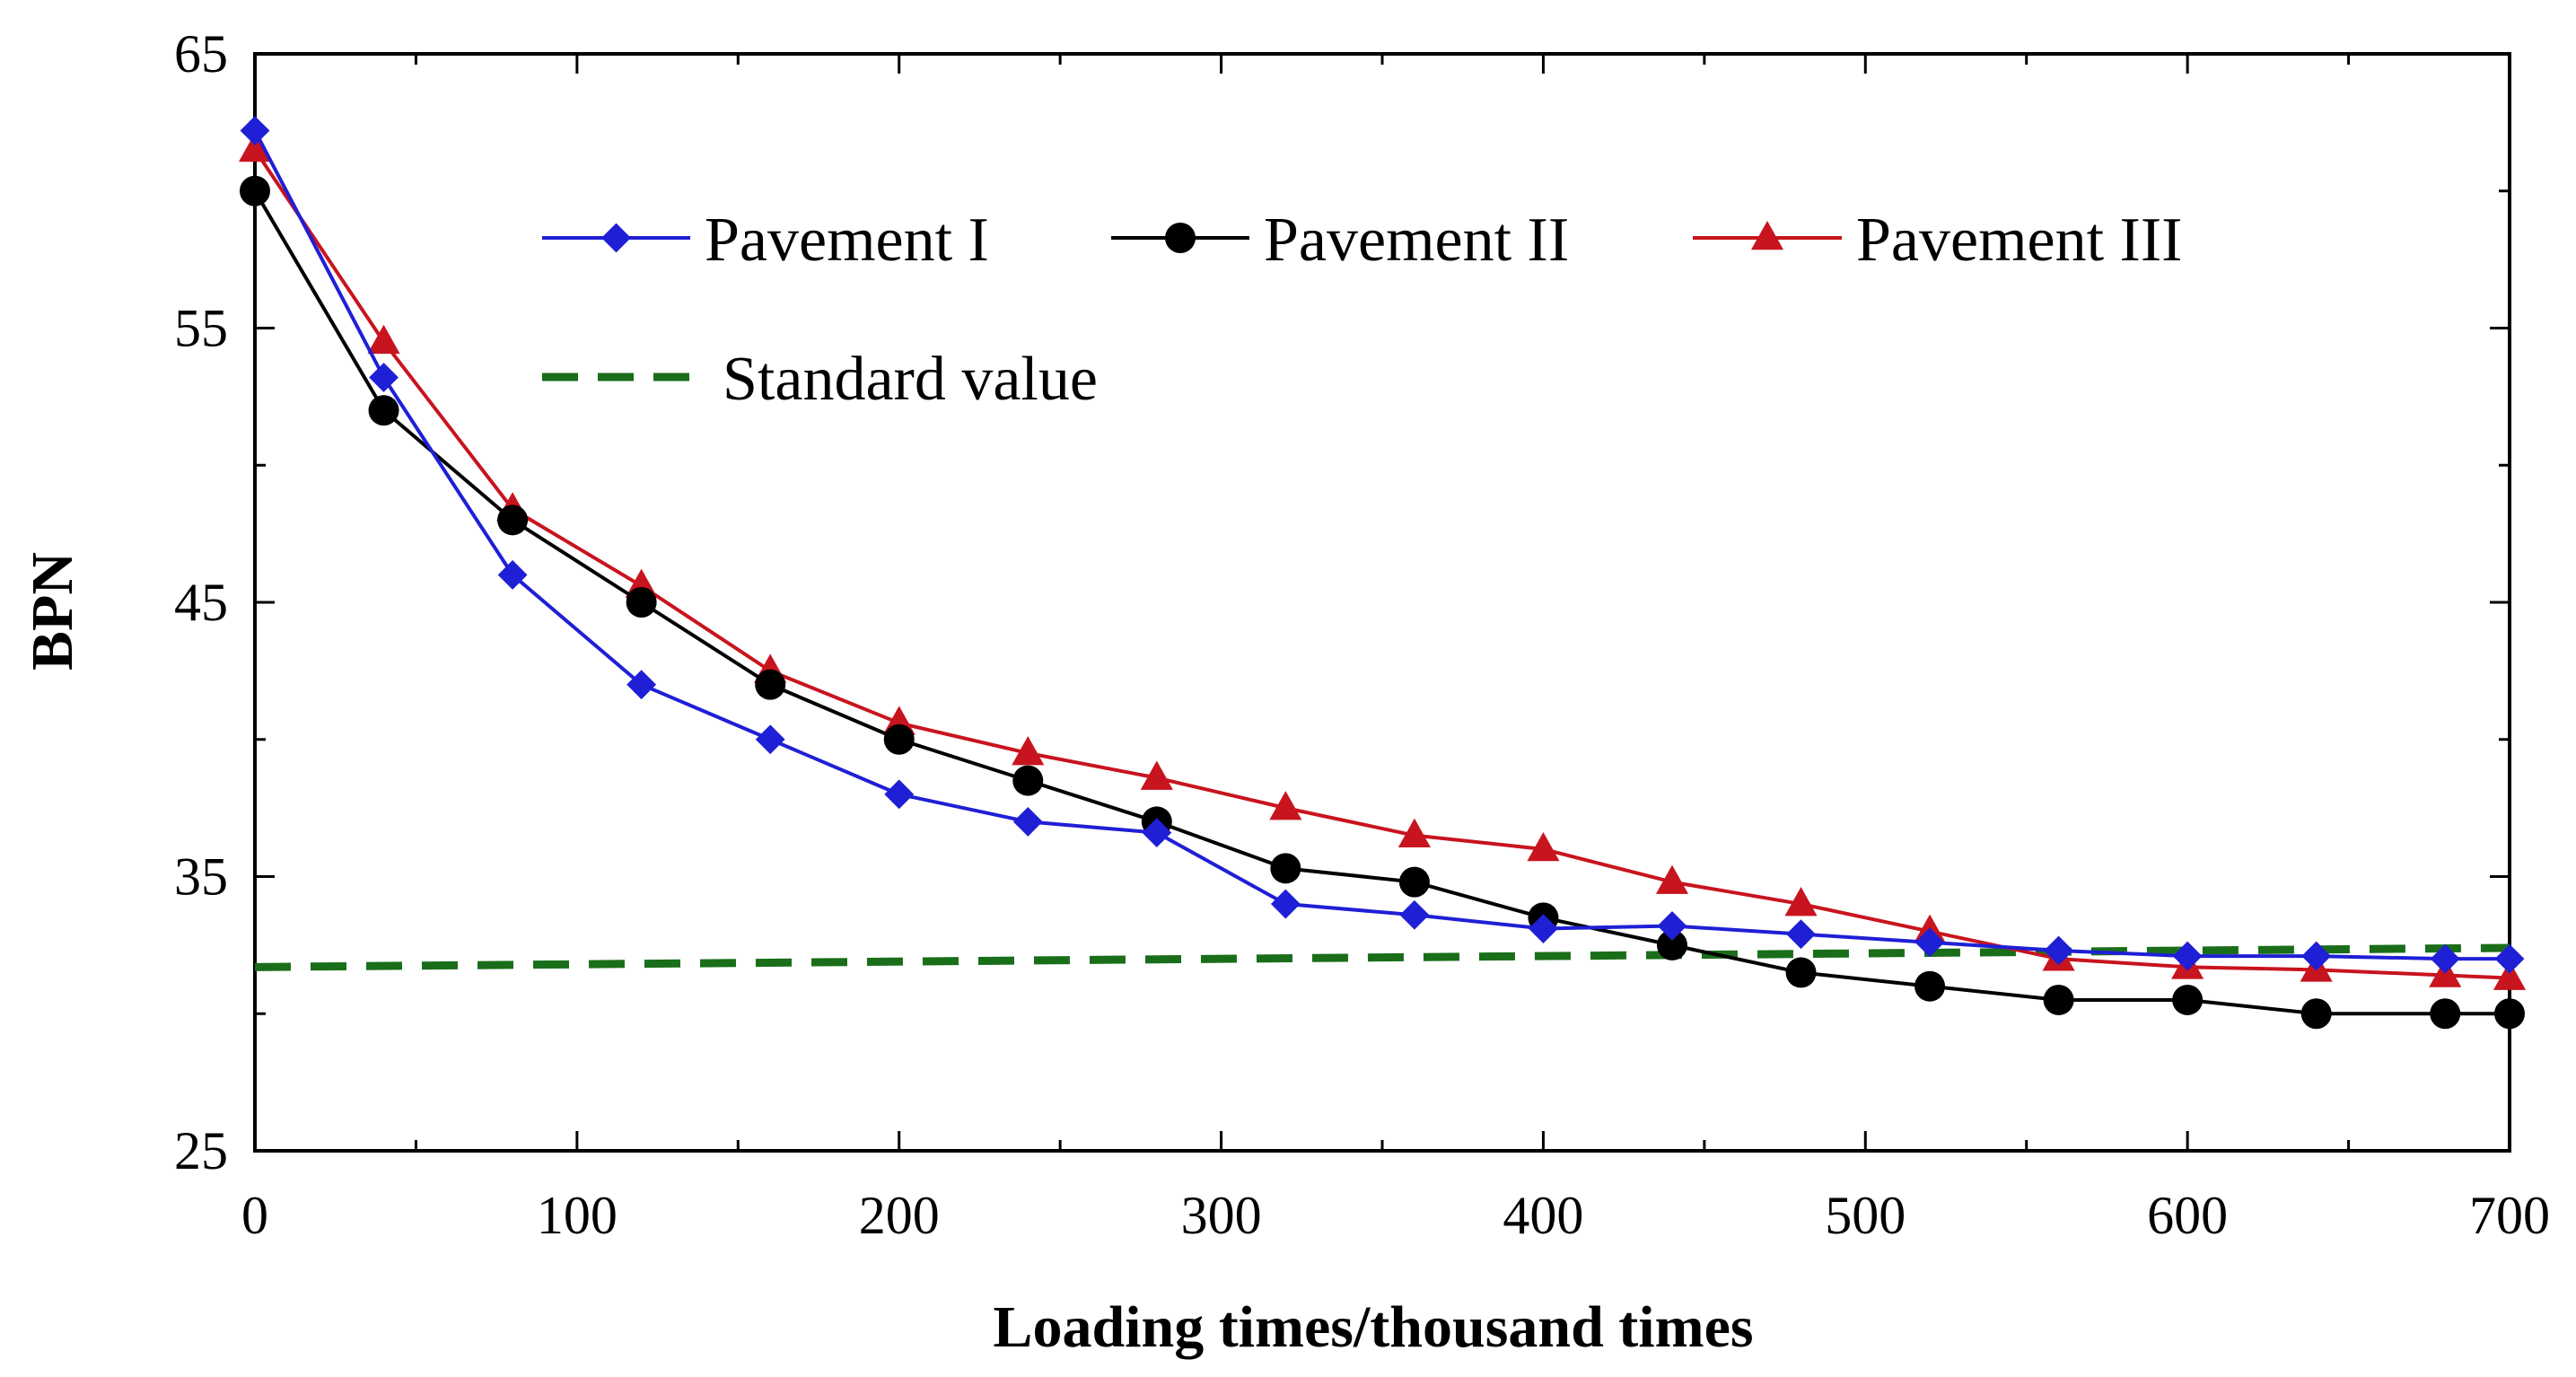 The image size is (2576, 1377). Describe the element at coordinates (1416, 241) in the screenshot. I see `legend-pavement-ii-label: Pavement II` at that location.